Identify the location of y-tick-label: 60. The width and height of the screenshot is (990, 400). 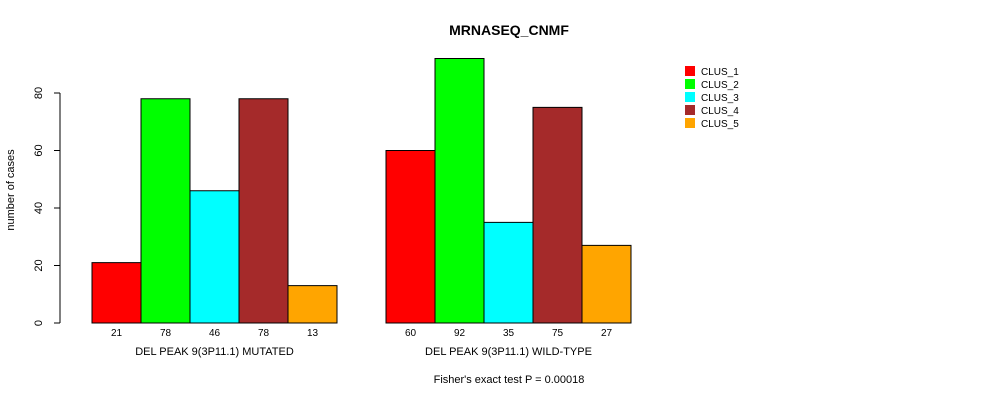
(39, 150).